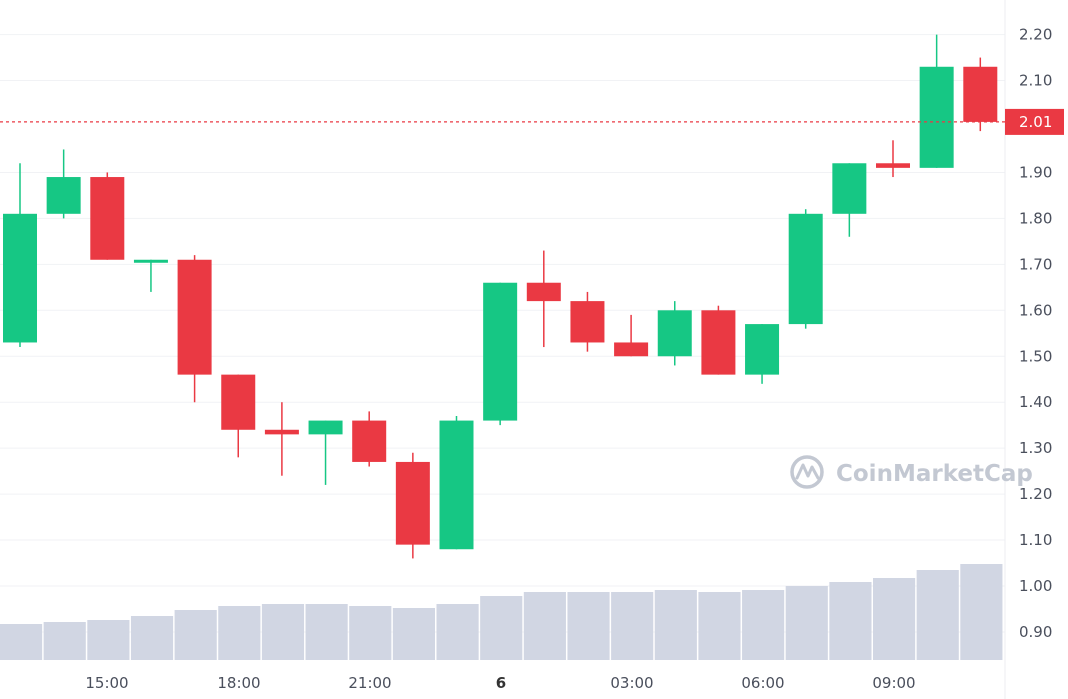  I want to click on current-price-tag, so click(1034, 121).